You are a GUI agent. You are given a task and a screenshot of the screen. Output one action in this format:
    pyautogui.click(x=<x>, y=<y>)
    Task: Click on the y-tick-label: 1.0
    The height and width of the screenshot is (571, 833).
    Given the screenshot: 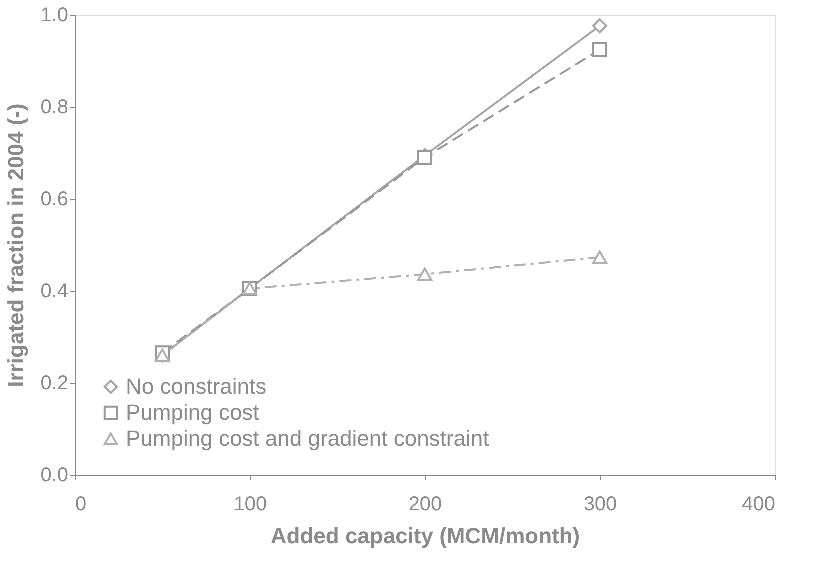 What is the action you would take?
    pyautogui.click(x=54, y=15)
    